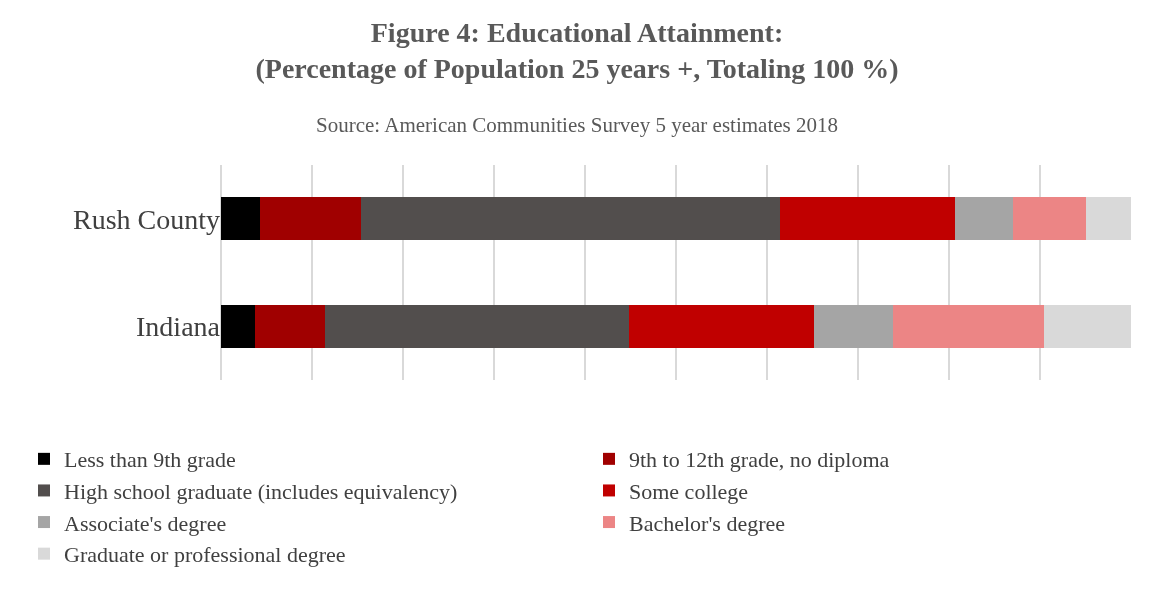  What do you see at coordinates (205, 555) in the screenshot?
I see `legend-label: Graduate or professional degree` at bounding box center [205, 555].